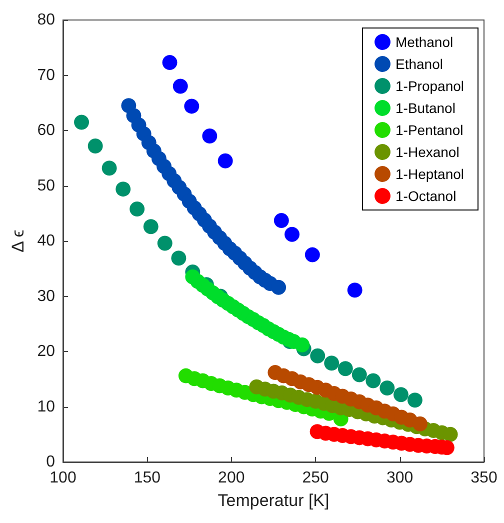 The width and height of the screenshot is (504, 523). I want to click on y-tick-label: 60, so click(46, 130).